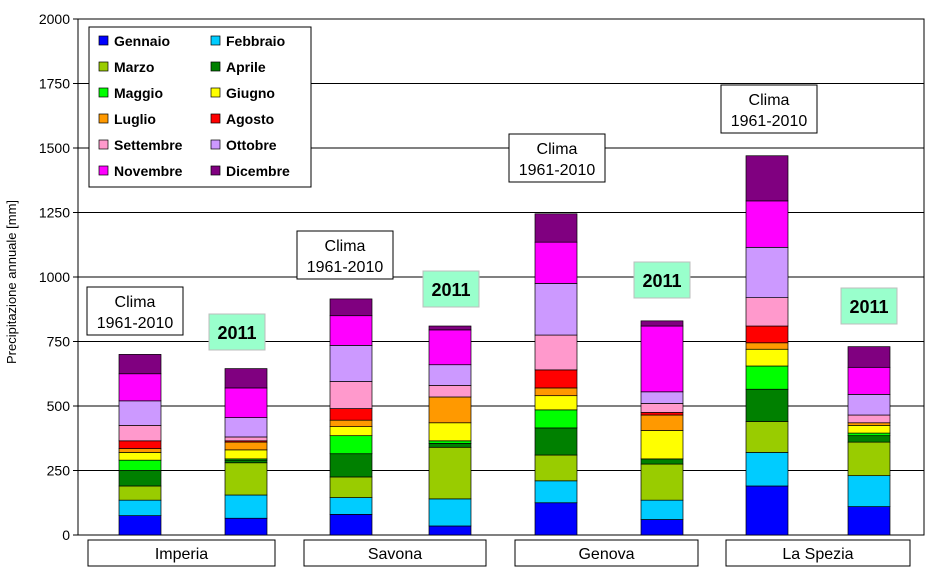  I want to click on y-axis: 0 250 500 750 1000 1250 1500 1750 2000, so click(58, 277).